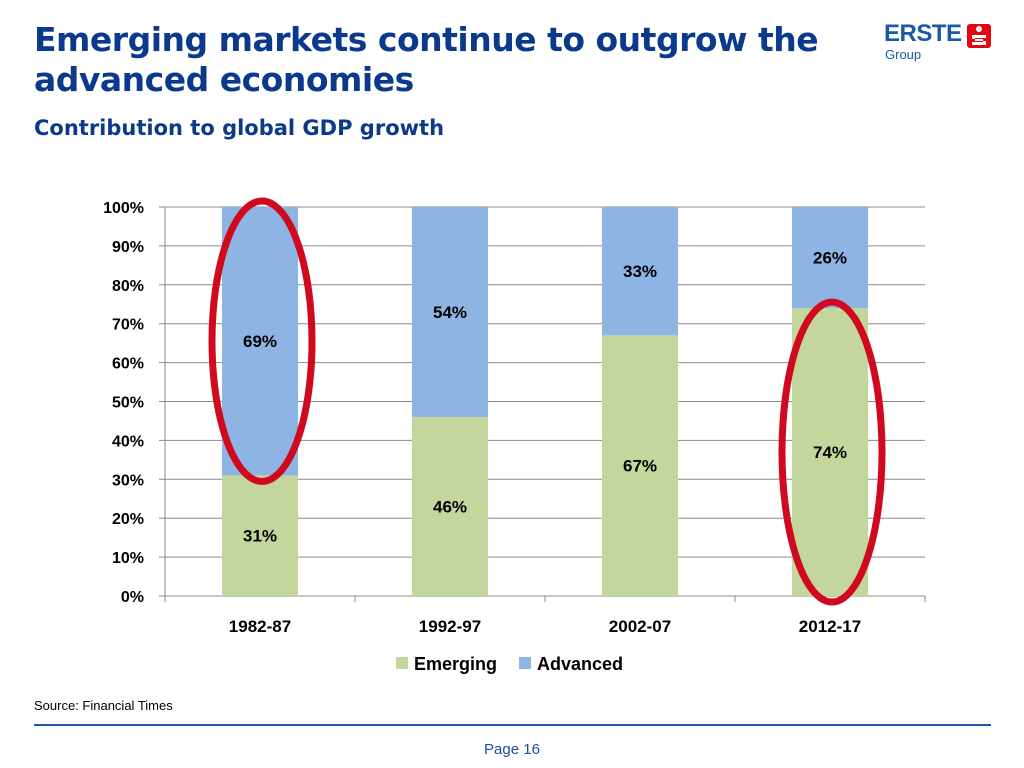  Describe the element at coordinates (103, 705) in the screenshot. I see `source-note: Source: Financial Times` at that location.